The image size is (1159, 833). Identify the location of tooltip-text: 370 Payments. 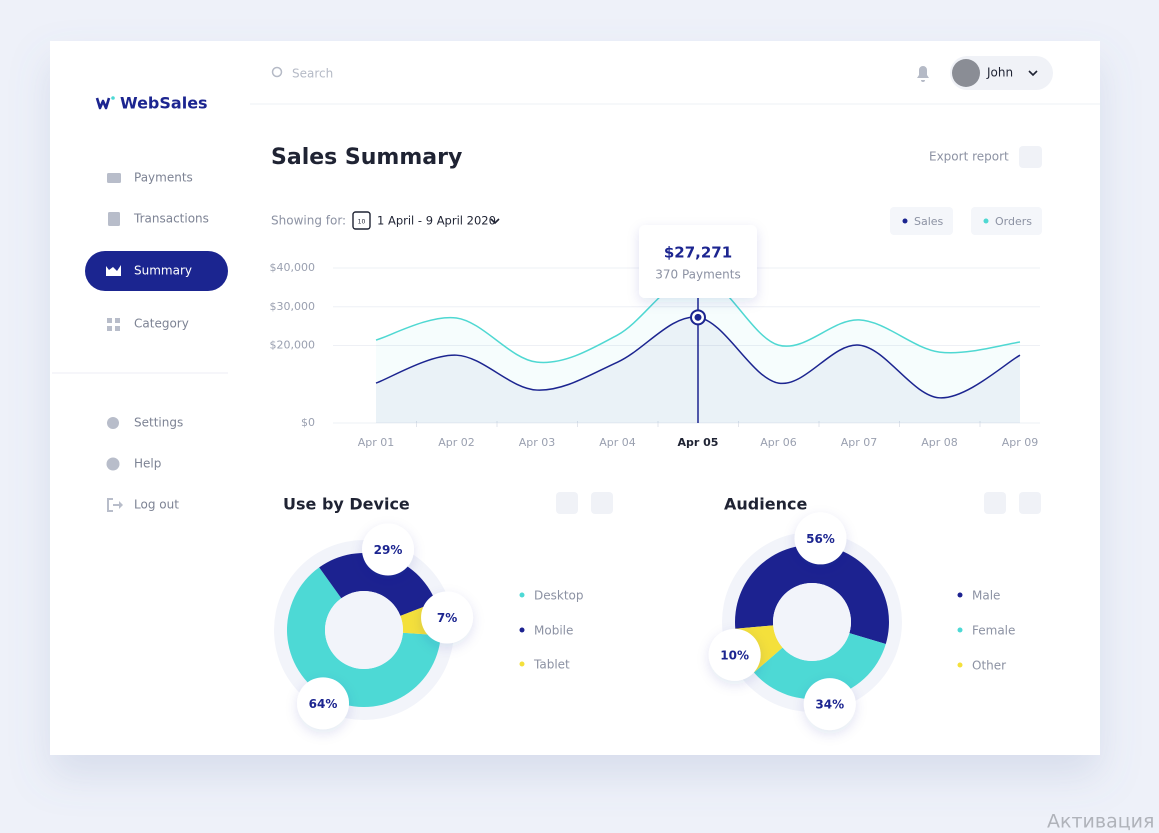
(698, 275).